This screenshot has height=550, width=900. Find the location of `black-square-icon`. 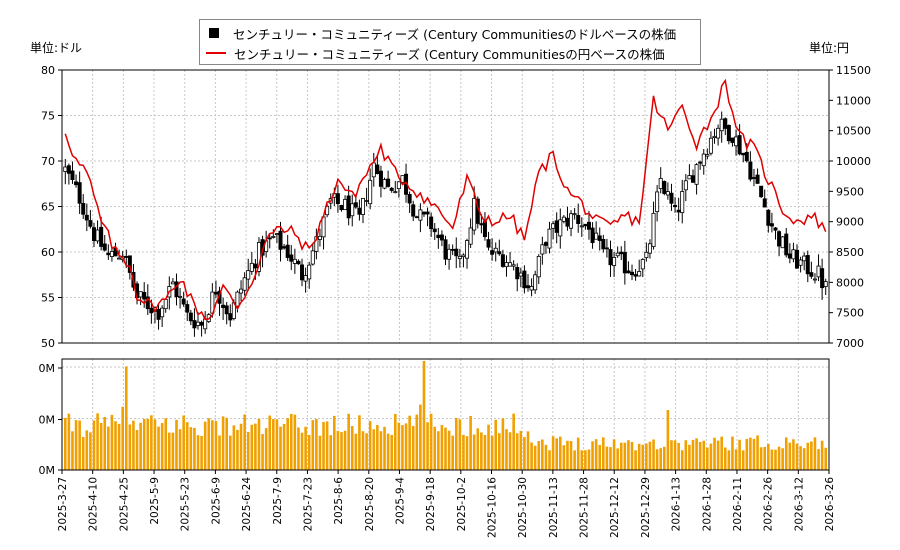

black-square-icon is located at coordinates (214, 33).